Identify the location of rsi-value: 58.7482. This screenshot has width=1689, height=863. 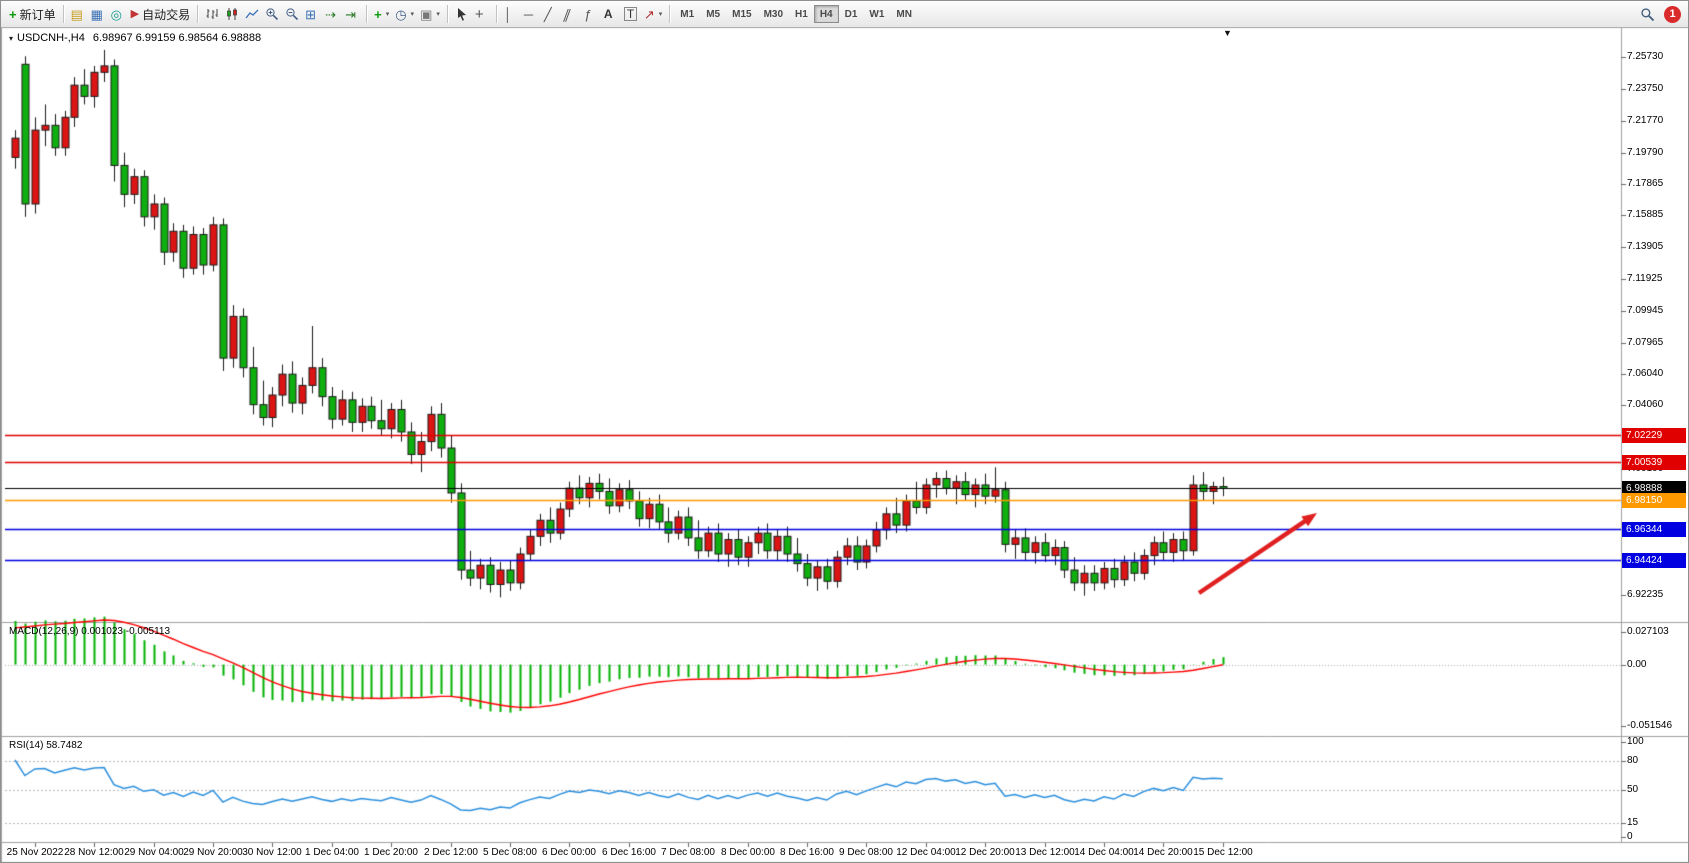
(64, 745).